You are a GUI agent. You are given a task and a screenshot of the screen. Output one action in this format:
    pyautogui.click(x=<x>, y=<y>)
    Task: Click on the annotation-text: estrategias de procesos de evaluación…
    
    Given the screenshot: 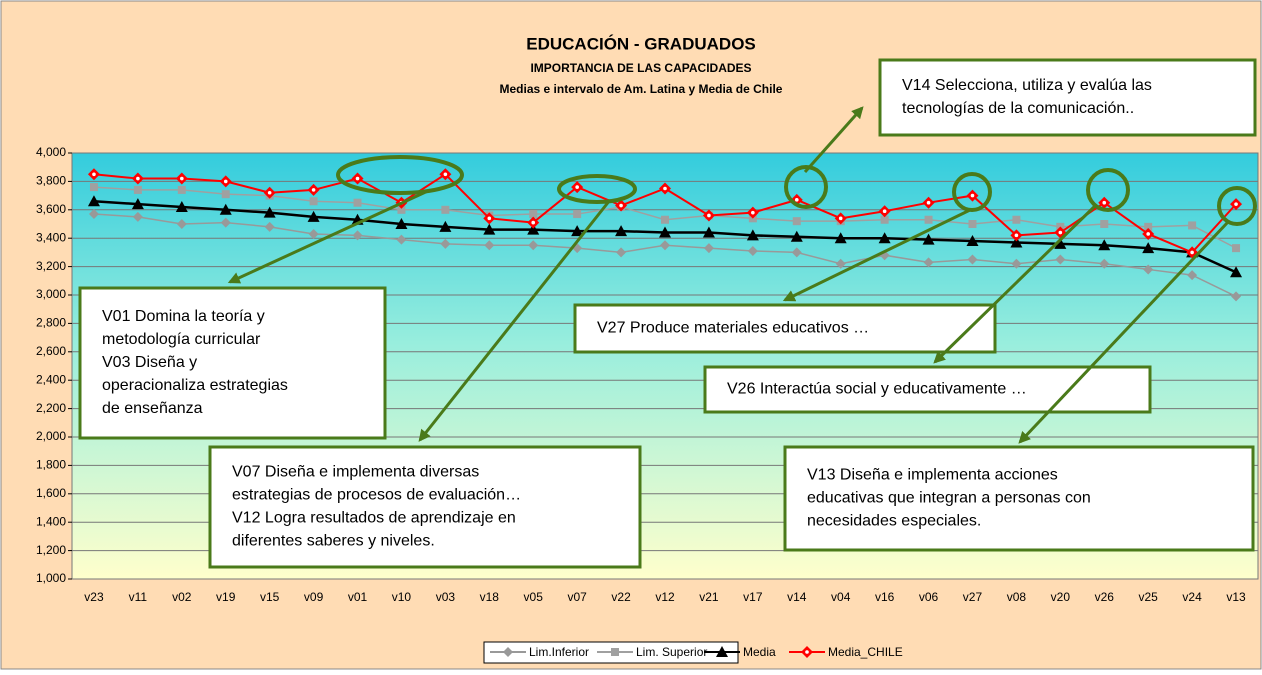 What is the action you would take?
    pyautogui.click(x=376, y=495)
    